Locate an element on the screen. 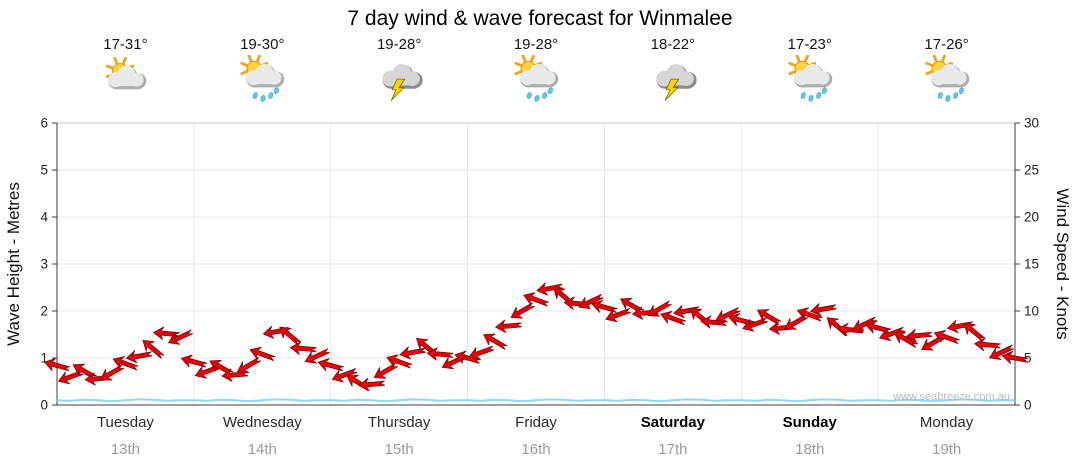 The image size is (1080, 475). temperature-range: 18-22° is located at coordinates (673, 44).